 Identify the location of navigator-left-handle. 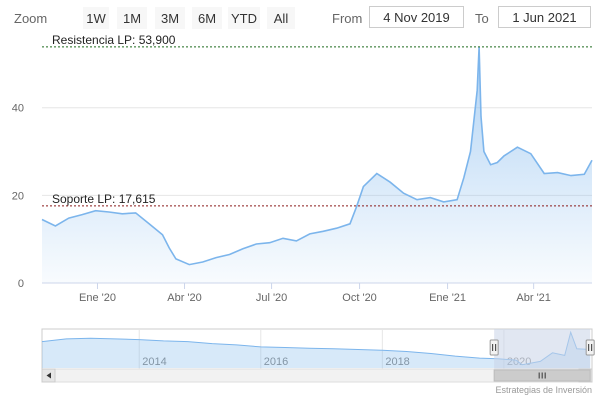
(494, 347).